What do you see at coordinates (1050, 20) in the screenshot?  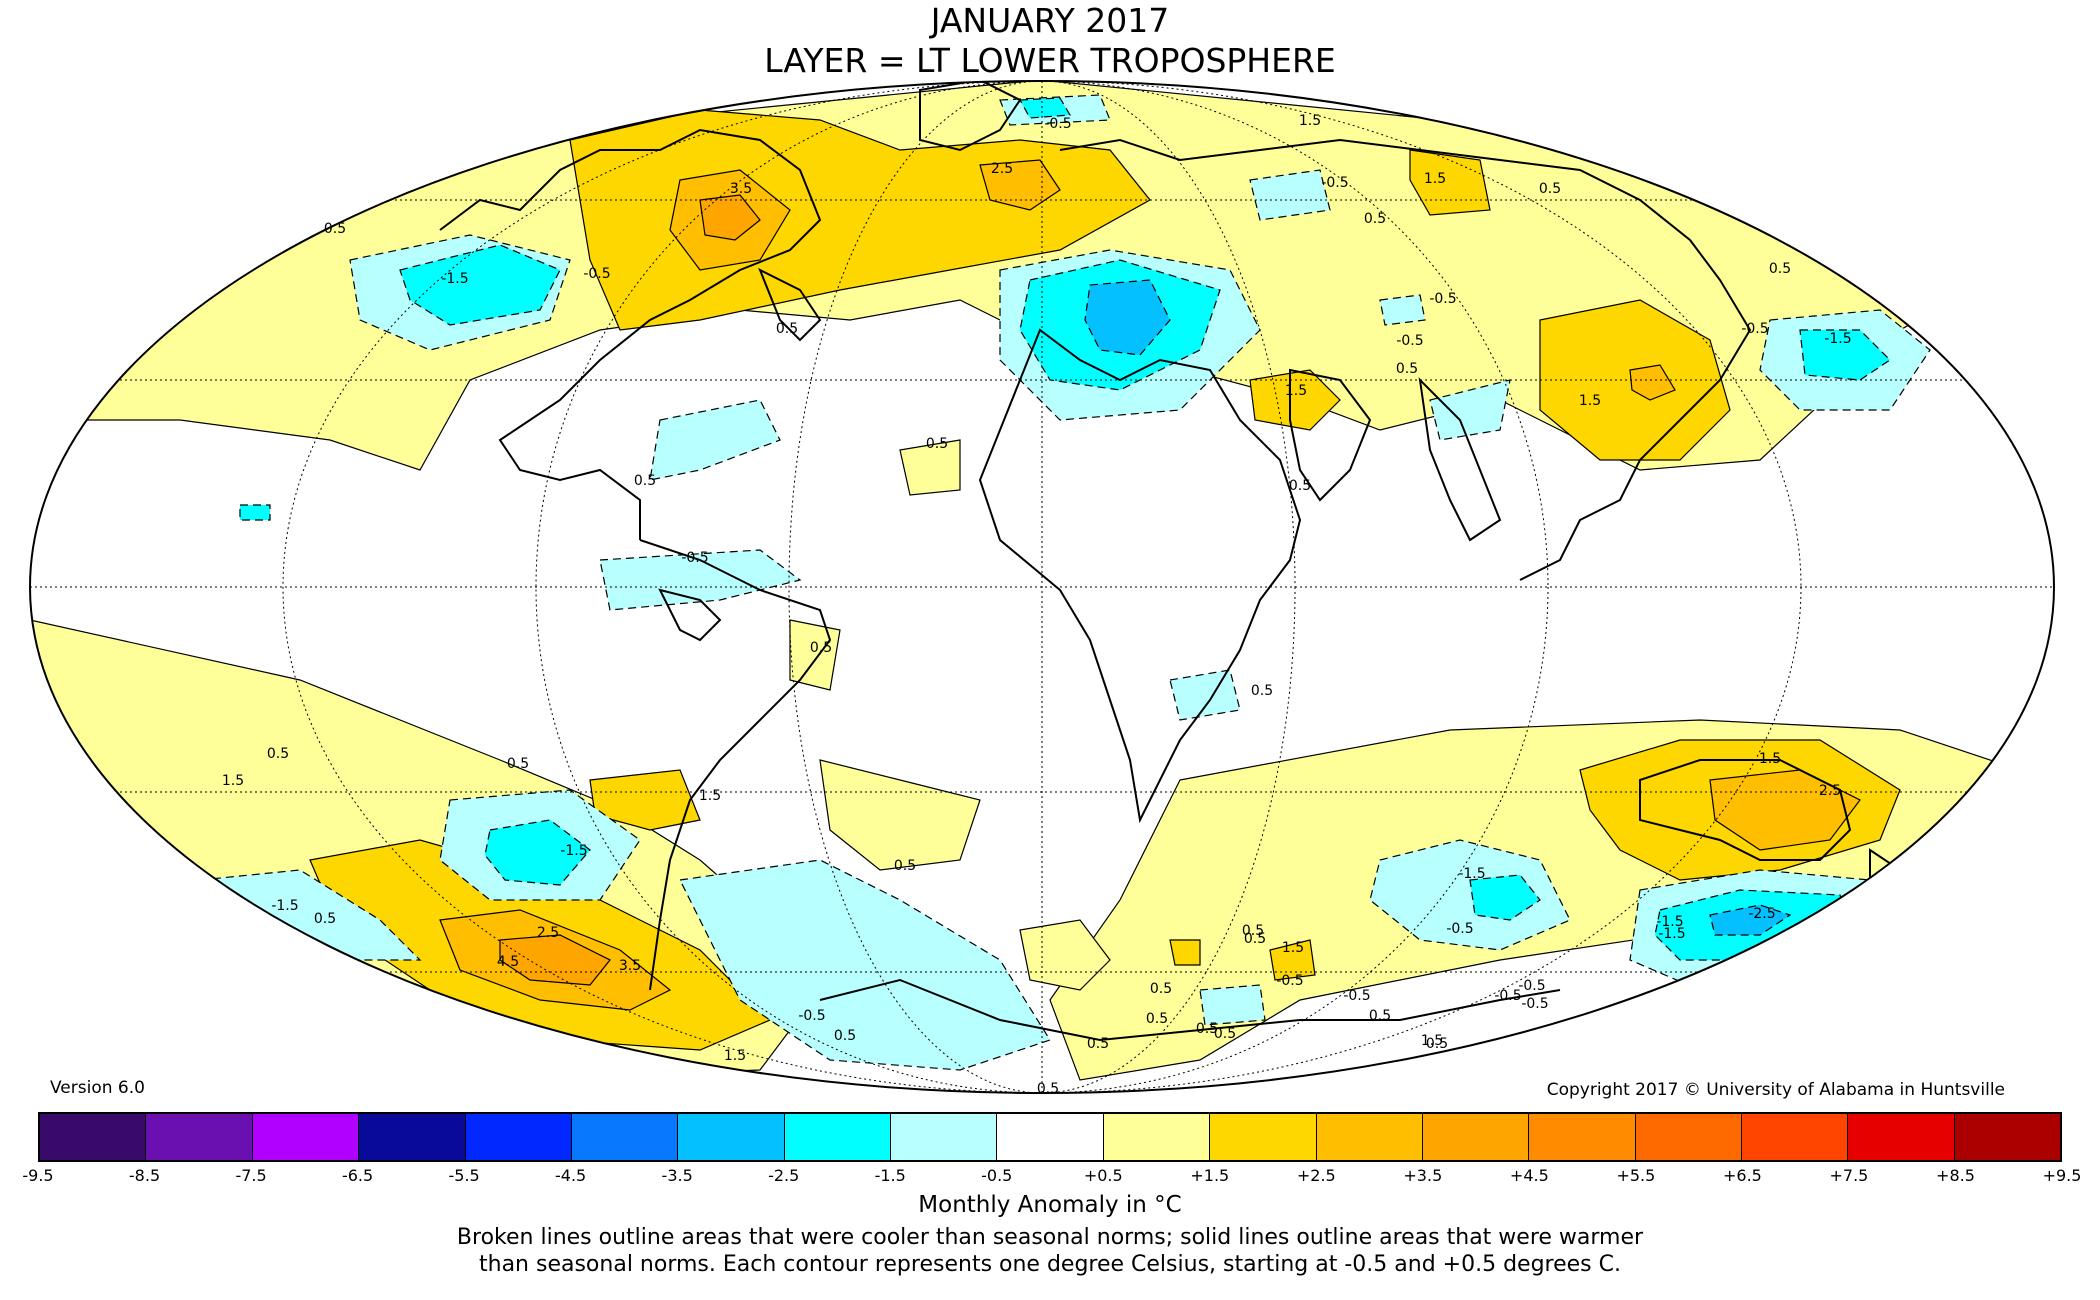 I see `map-title: JANUARY 2017` at bounding box center [1050, 20].